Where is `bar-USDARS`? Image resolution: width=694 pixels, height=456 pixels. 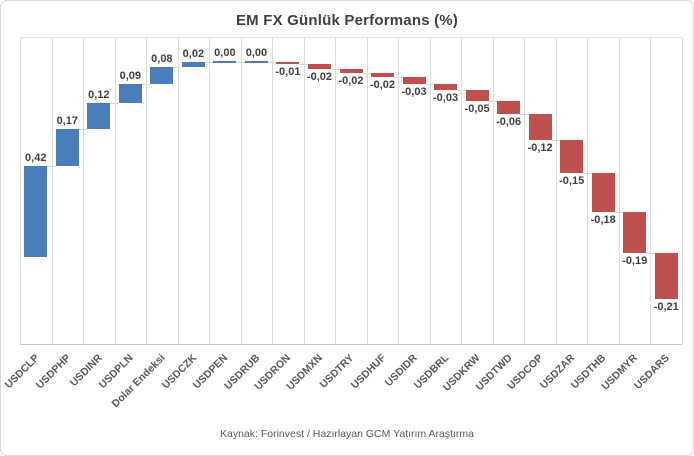 bar-USDARS is located at coordinates (666, 276).